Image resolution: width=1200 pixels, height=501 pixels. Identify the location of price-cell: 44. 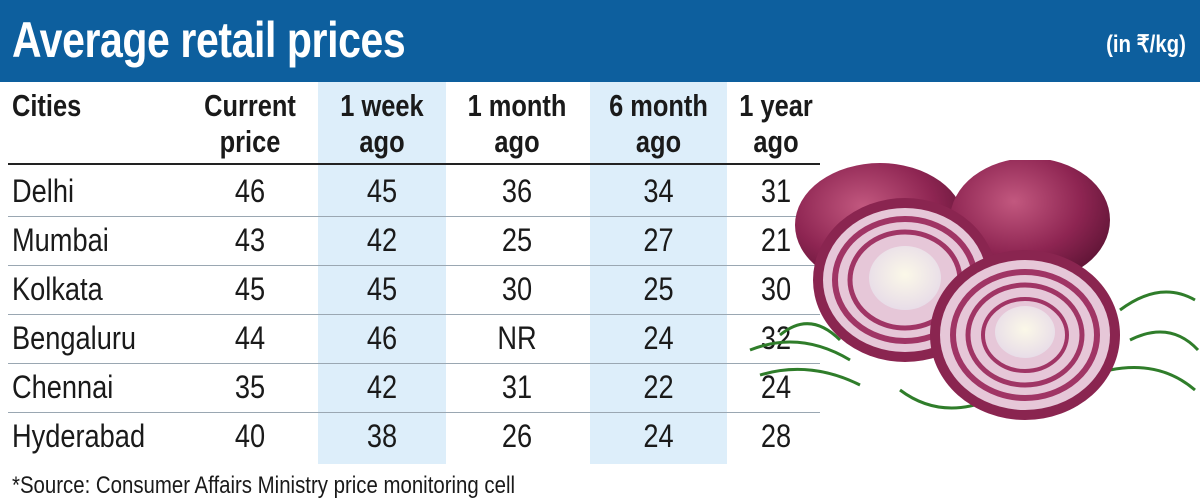
(250, 338).